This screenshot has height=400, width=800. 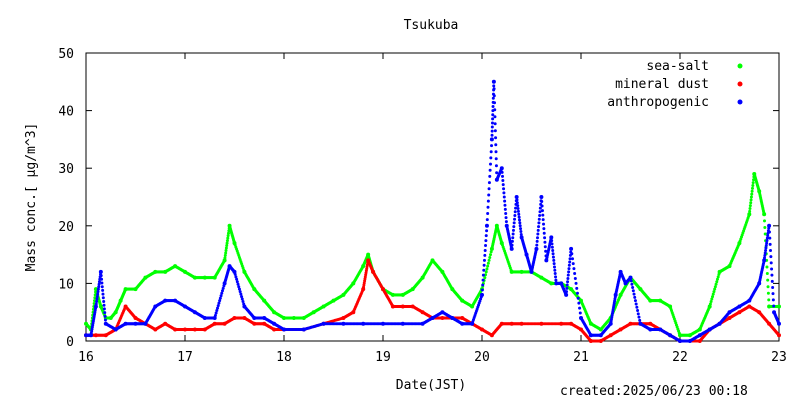 What do you see at coordinates (66, 169) in the screenshot?
I see `y-tick-label: 30` at bounding box center [66, 169].